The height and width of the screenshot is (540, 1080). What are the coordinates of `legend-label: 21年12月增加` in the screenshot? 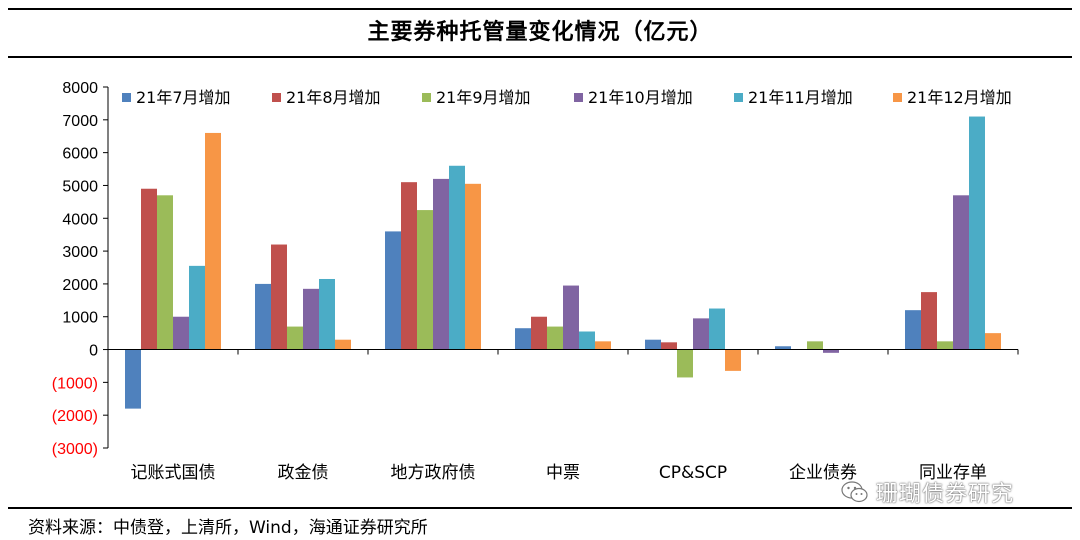 It's located at (959, 97).